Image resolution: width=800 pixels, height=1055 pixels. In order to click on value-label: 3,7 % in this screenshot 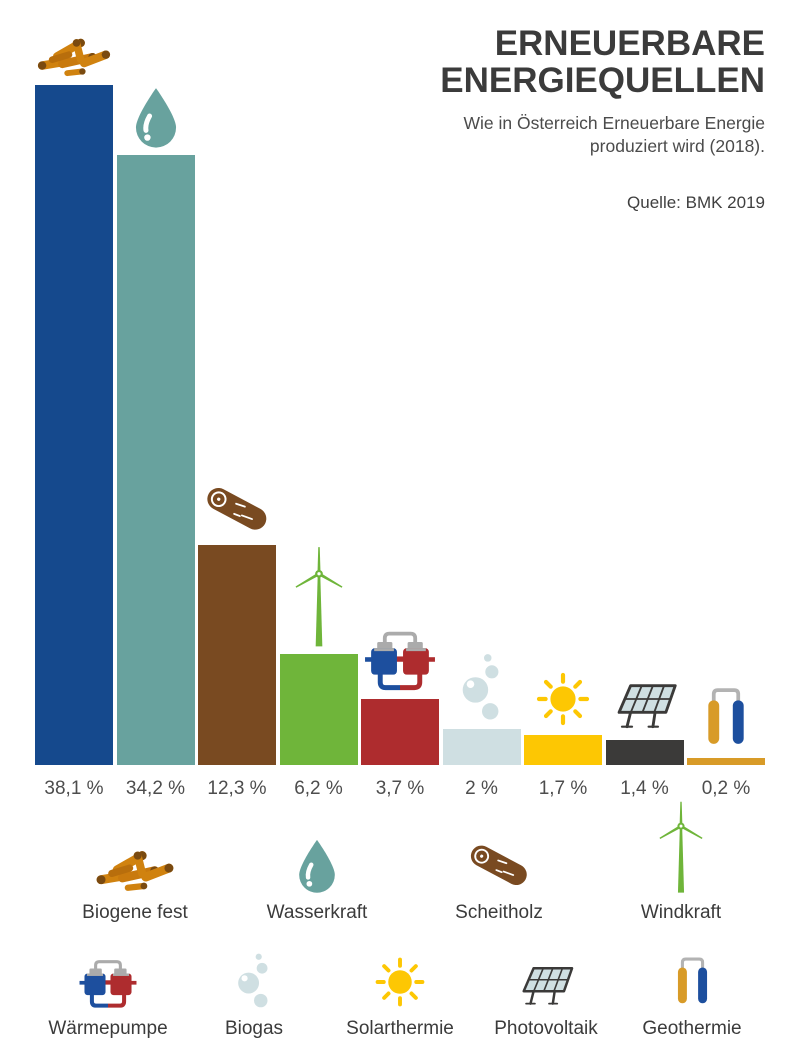, I will do `click(400, 788)`.